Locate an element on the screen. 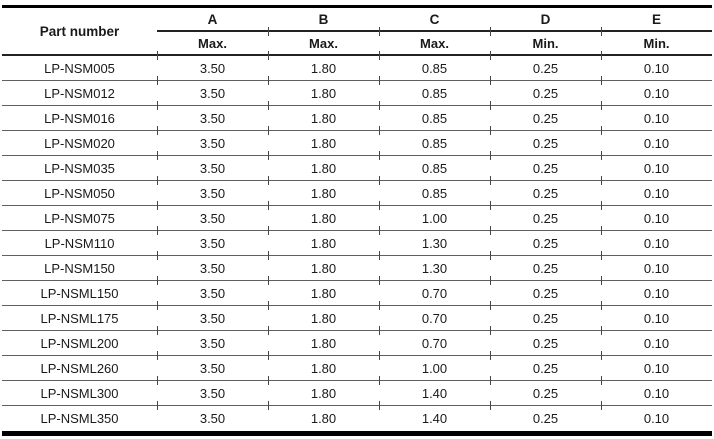 This screenshot has height=439, width=714. part-number-header: Part number is located at coordinates (79, 32).